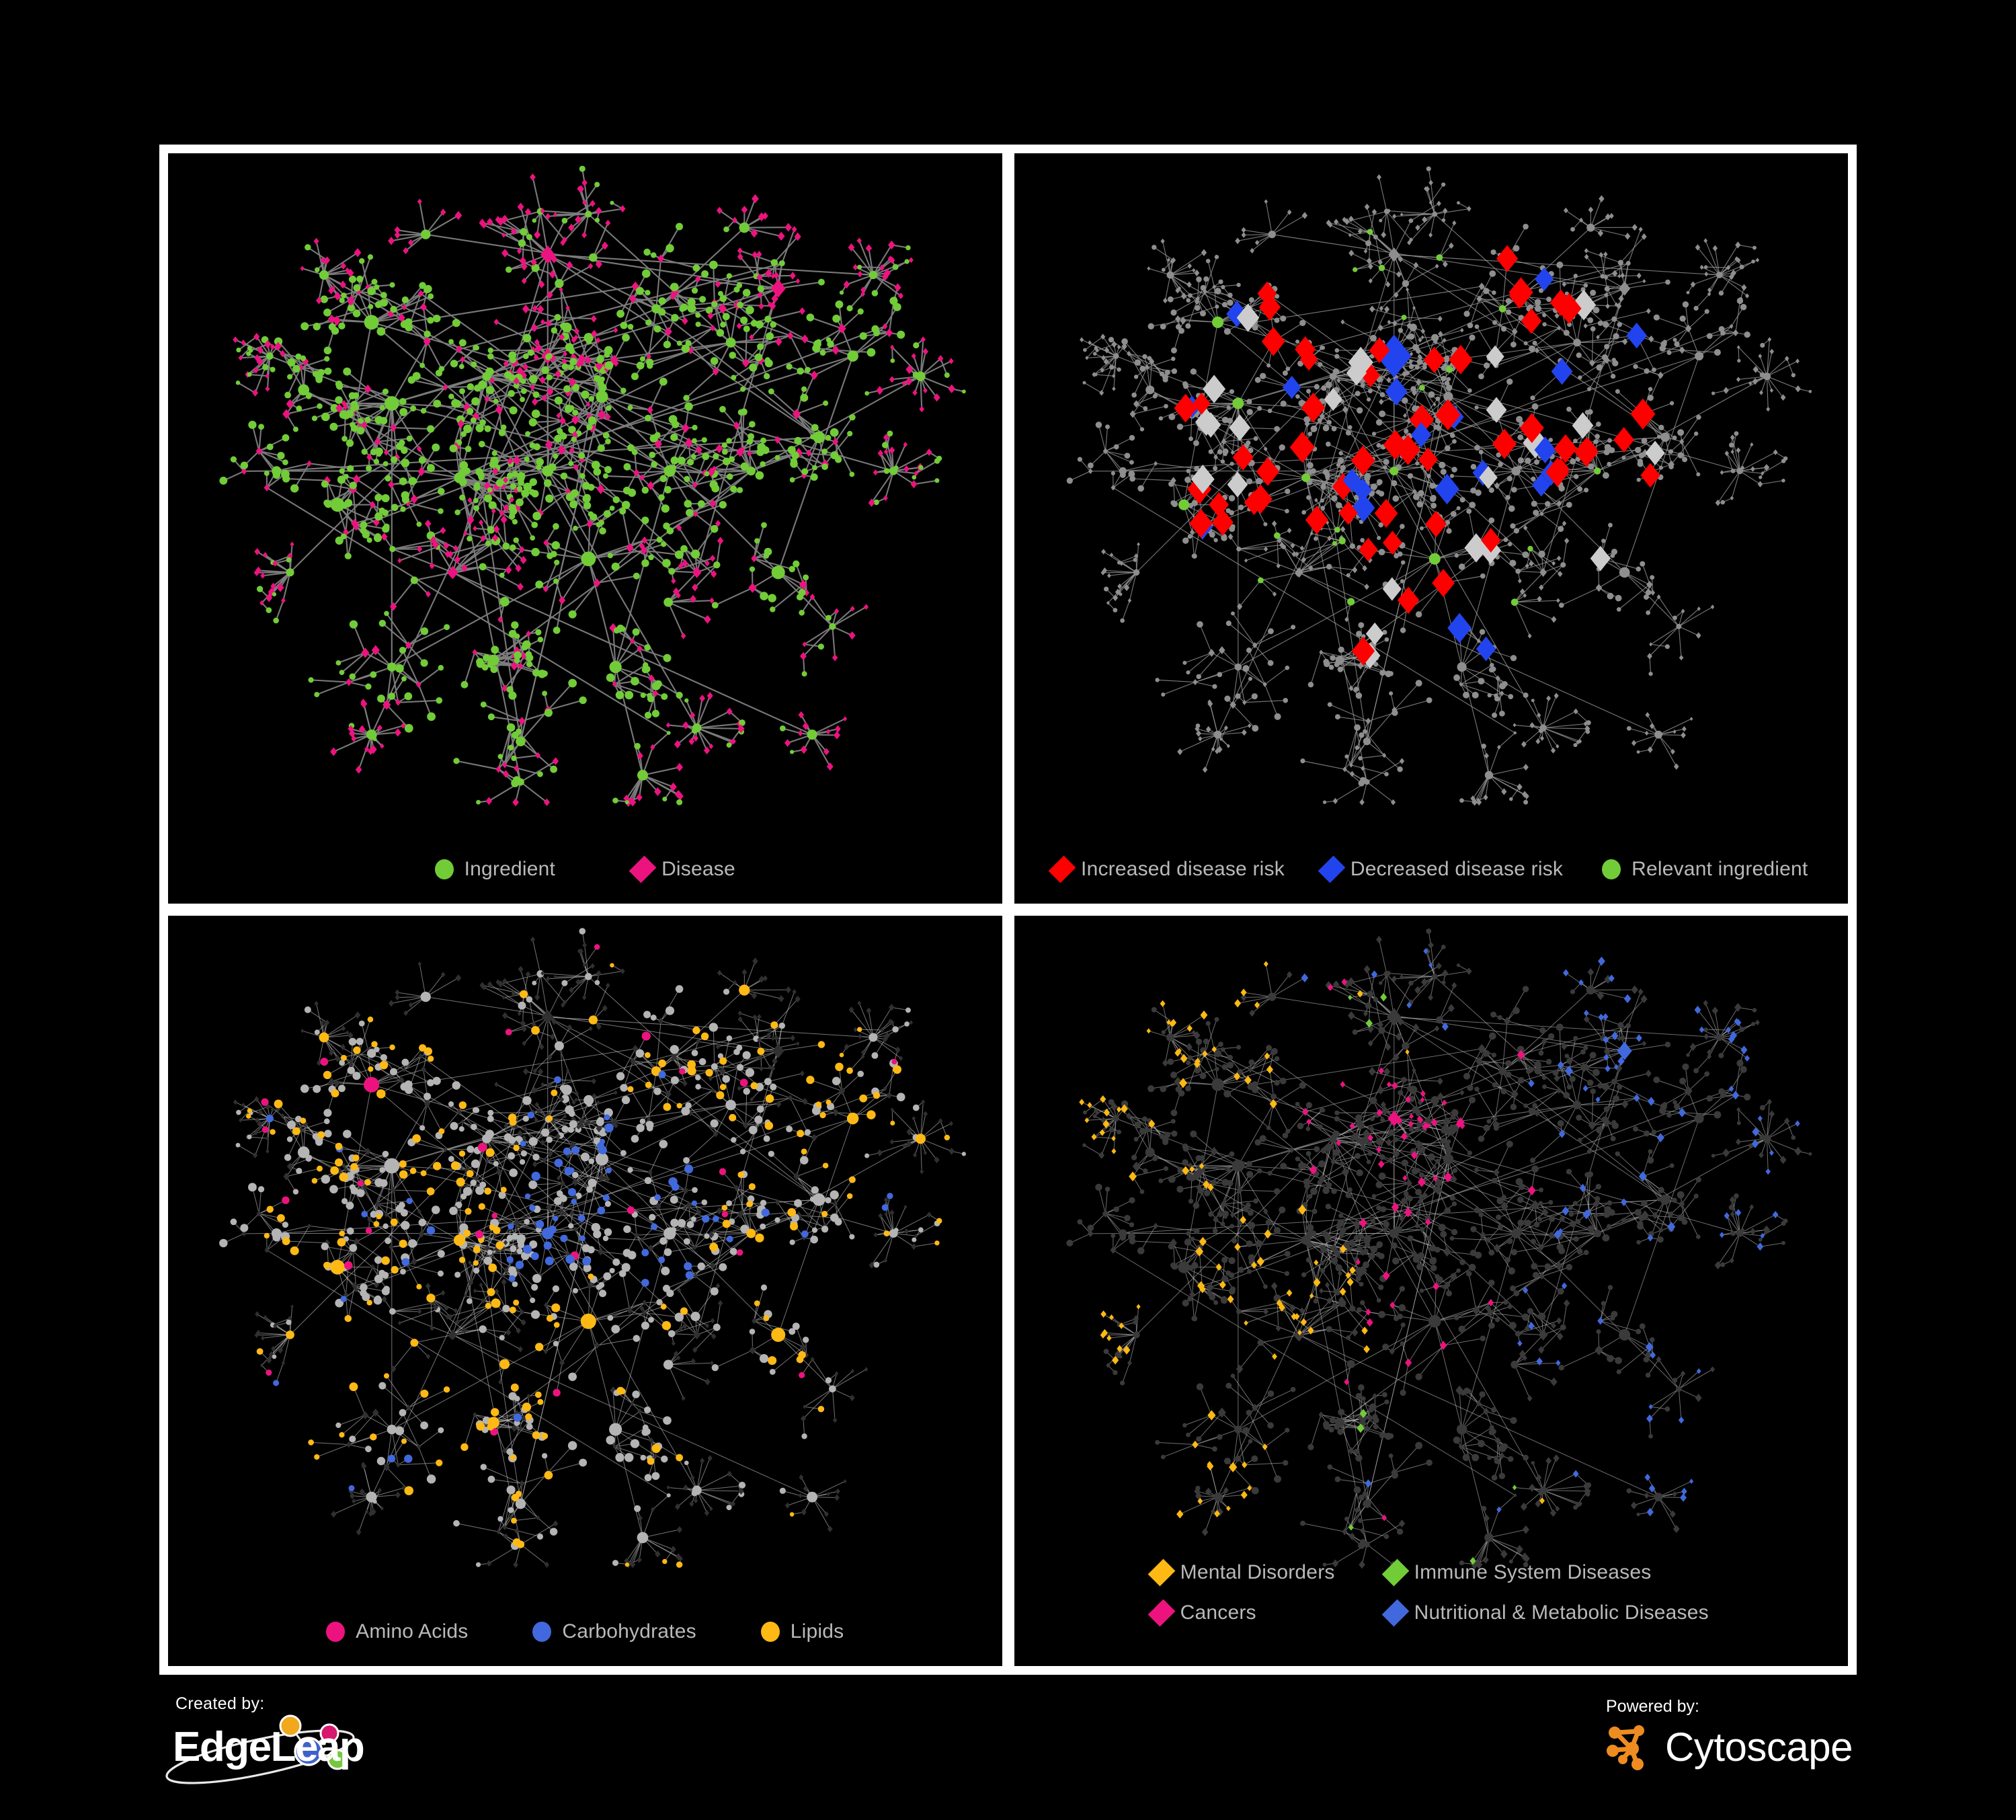 This screenshot has width=2016, height=1820. What do you see at coordinates (1062, 869) in the screenshot?
I see `increased-risk-diamond-icon` at bounding box center [1062, 869].